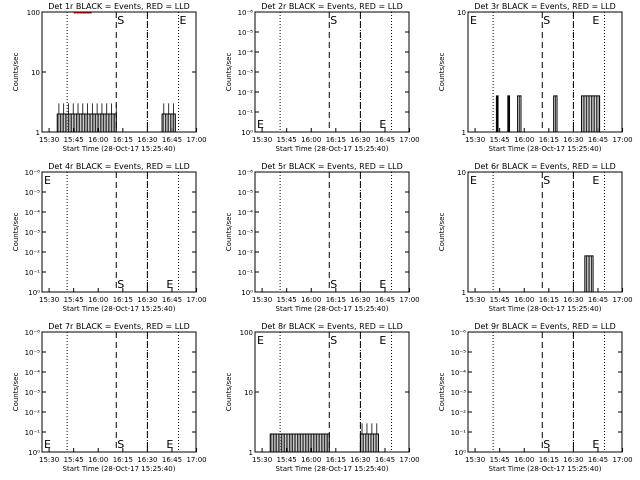  Describe the element at coordinates (246, 253) in the screenshot. I see `ytick-label: 10⁻²` at that location.